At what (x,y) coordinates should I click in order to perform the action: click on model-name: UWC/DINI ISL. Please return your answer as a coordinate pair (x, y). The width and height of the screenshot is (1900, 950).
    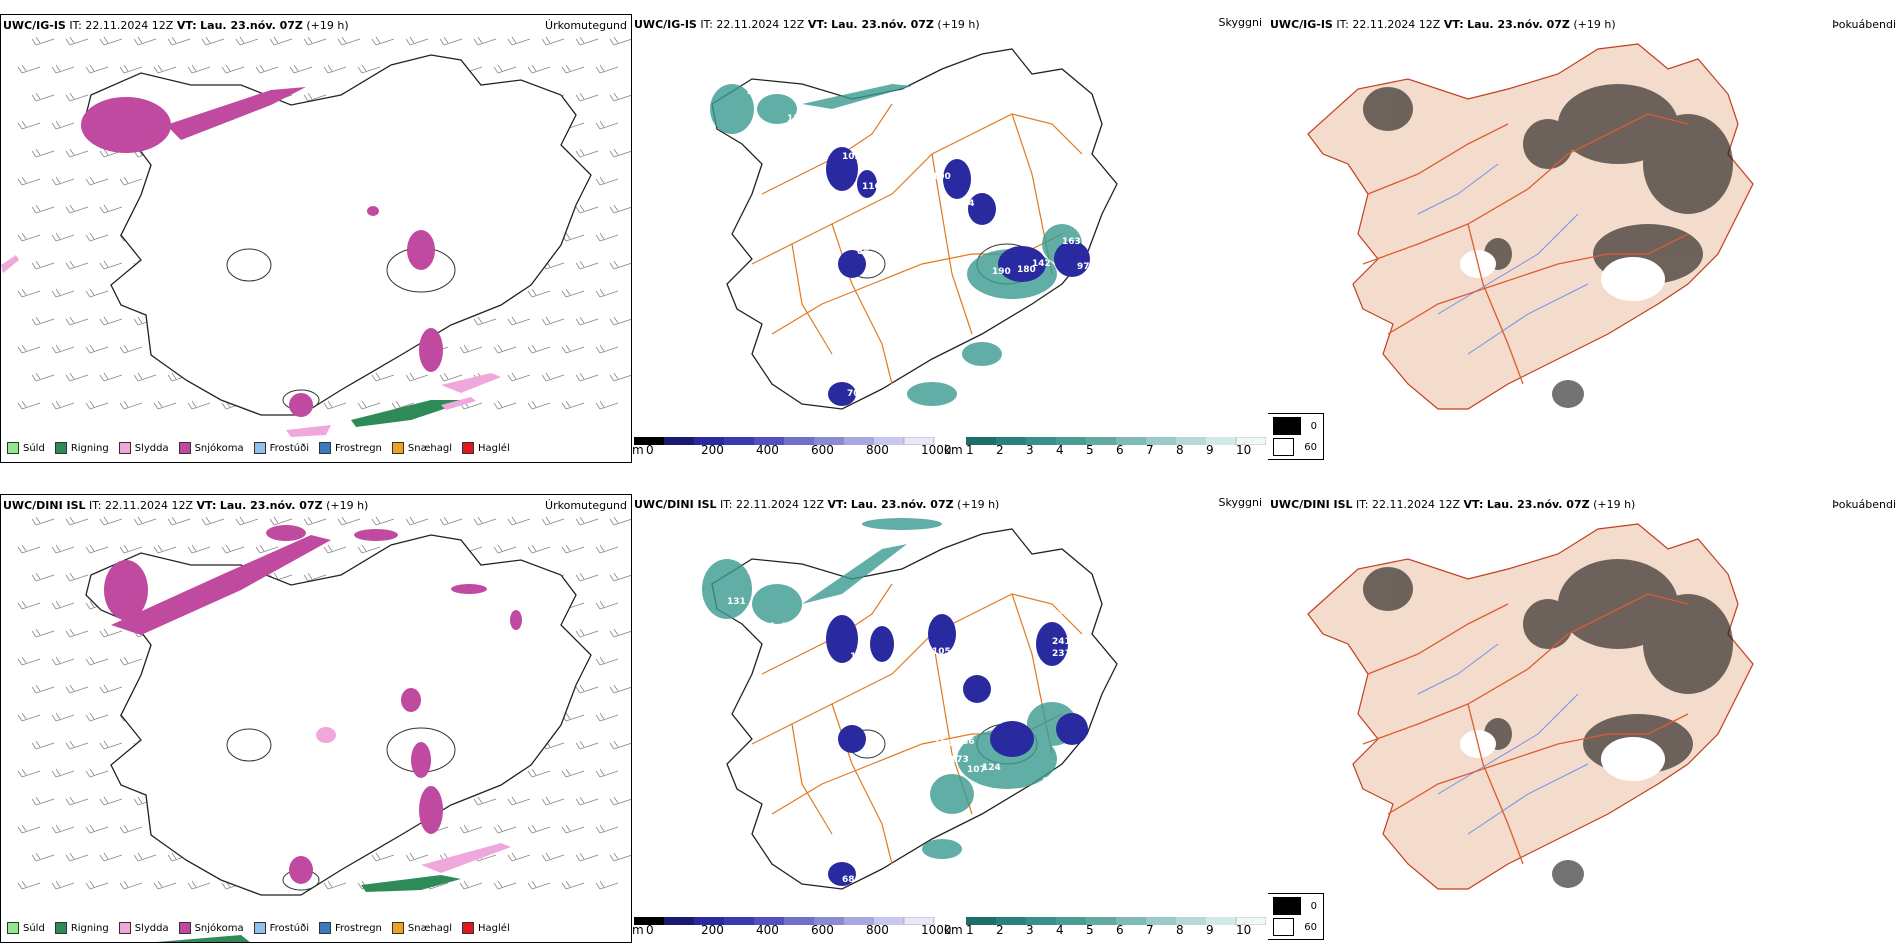
    Looking at the image, I should click on (675, 504).